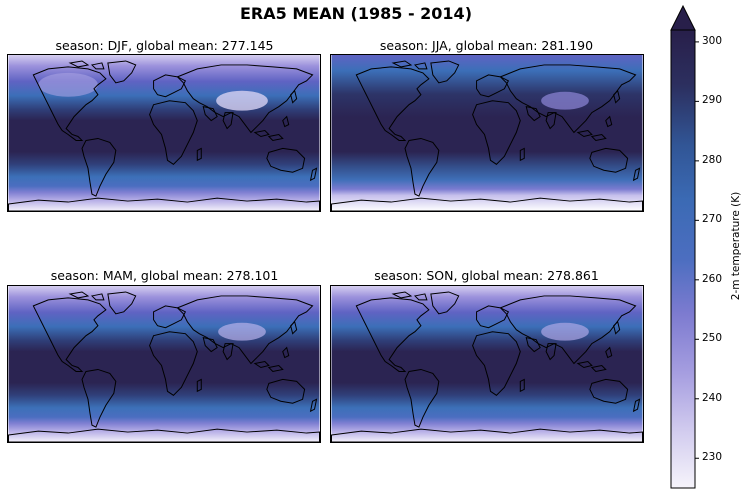 Image resolution: width=742 pixels, height=497 pixels. What do you see at coordinates (164, 133) in the screenshot?
I see `map-panel-djf` at bounding box center [164, 133].